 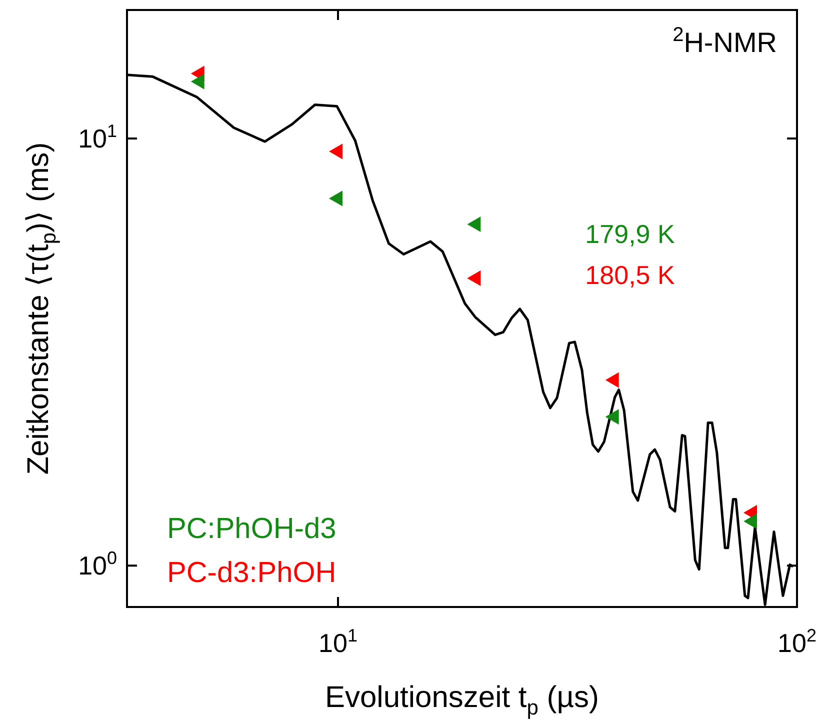 What do you see at coordinates (630, 275) in the screenshot?
I see `annotation: 180,5 K` at bounding box center [630, 275].